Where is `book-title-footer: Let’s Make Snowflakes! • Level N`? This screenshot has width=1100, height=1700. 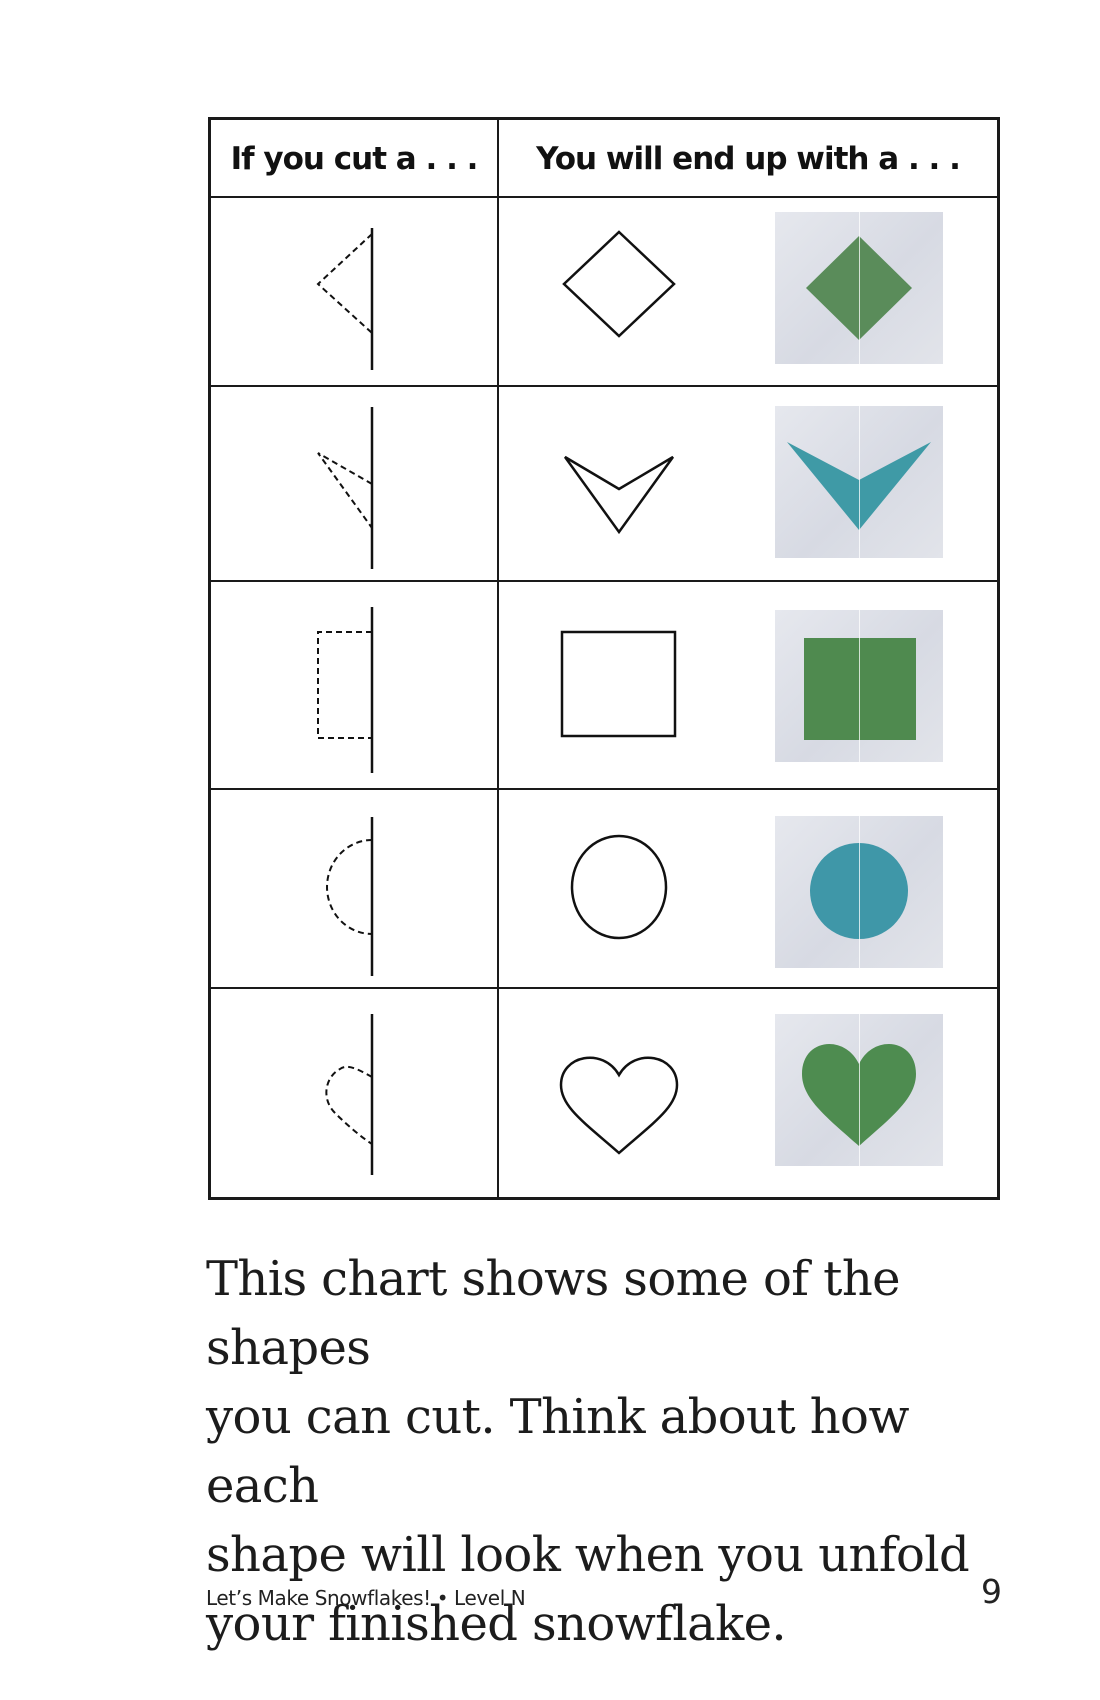 book-title-footer: Let’s Make Snowflakes! • Level N is located at coordinates (366, 1598).